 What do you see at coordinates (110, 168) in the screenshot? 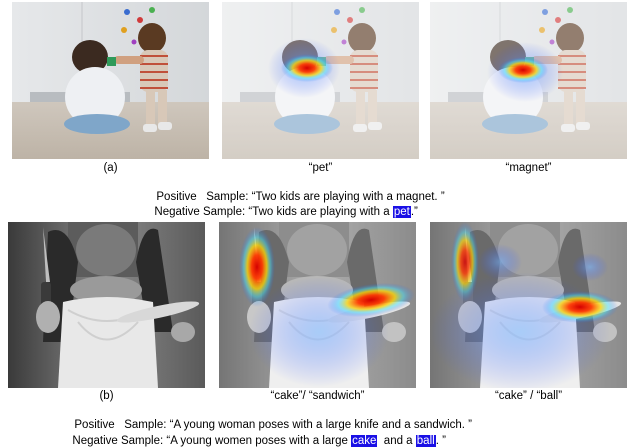
I see `label-a: (a)` at bounding box center [110, 168].